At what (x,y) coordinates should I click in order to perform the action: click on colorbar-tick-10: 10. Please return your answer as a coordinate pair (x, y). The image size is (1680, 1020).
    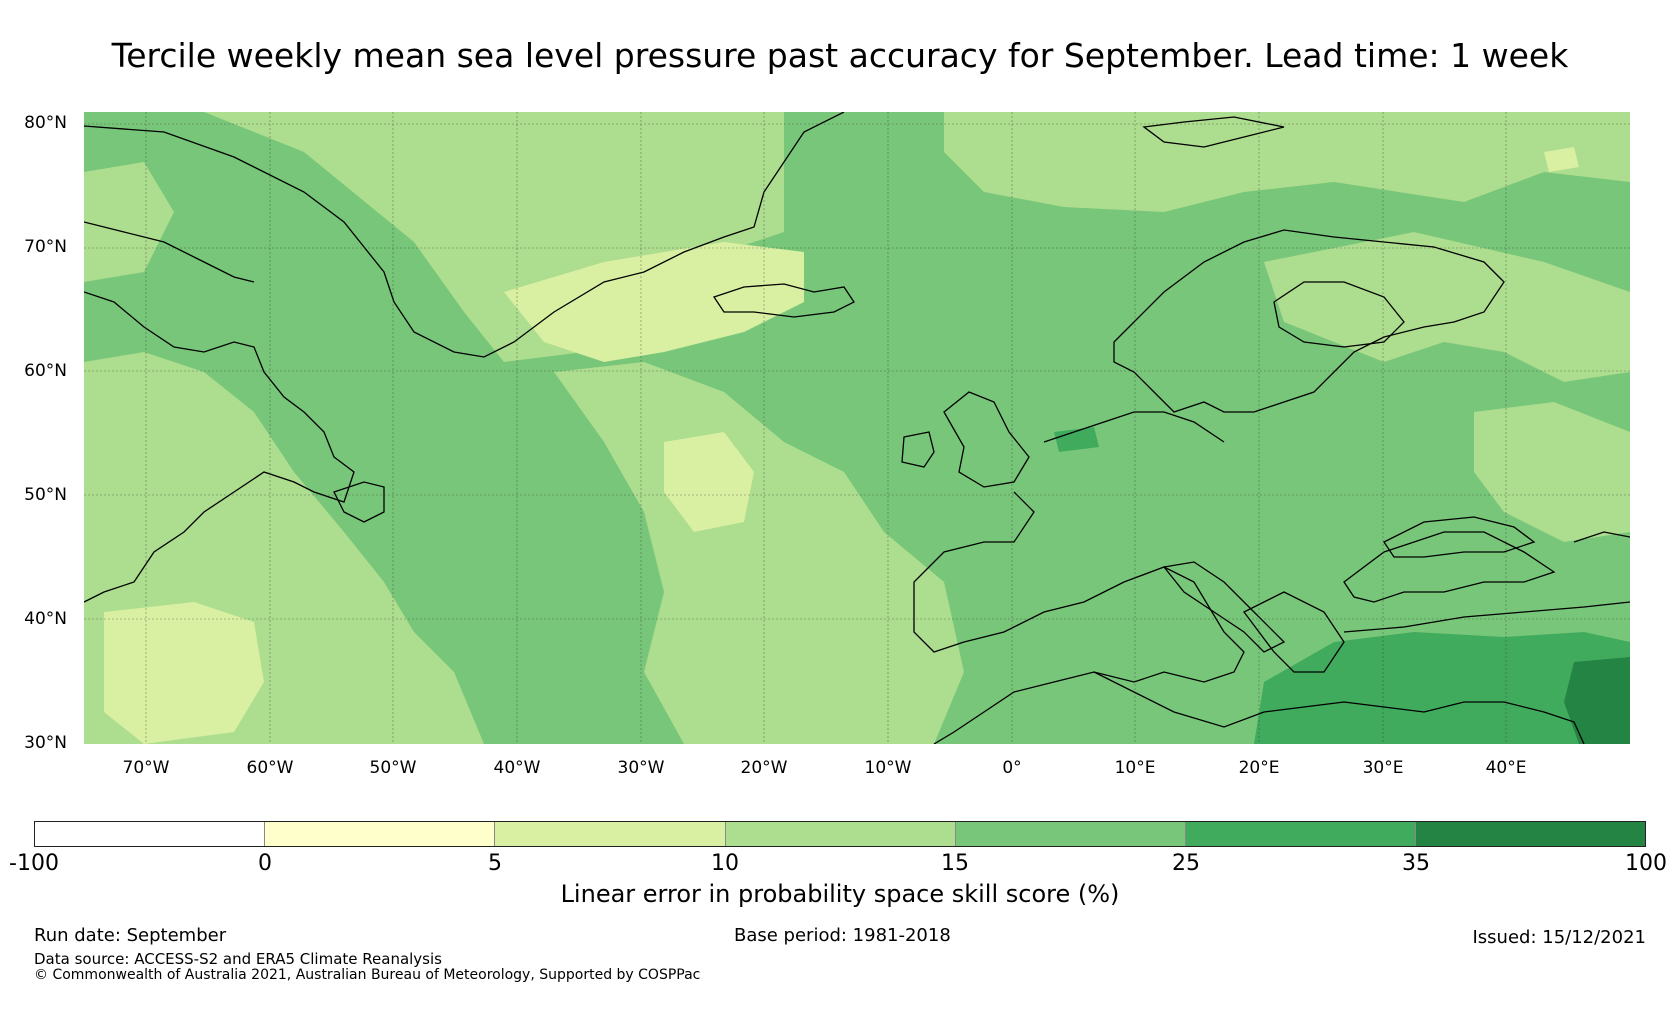
    Looking at the image, I should click on (725, 863).